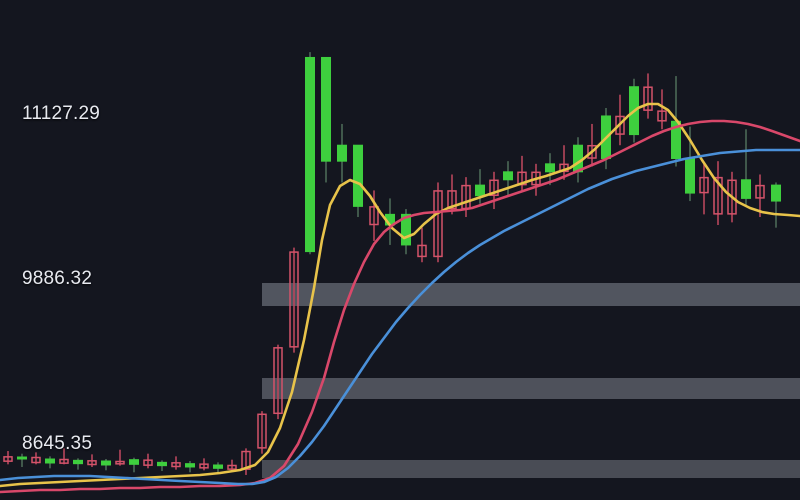 The height and width of the screenshot is (500, 800). Describe the element at coordinates (57, 278) in the screenshot. I see `price-axis-label: 9886.32` at that location.